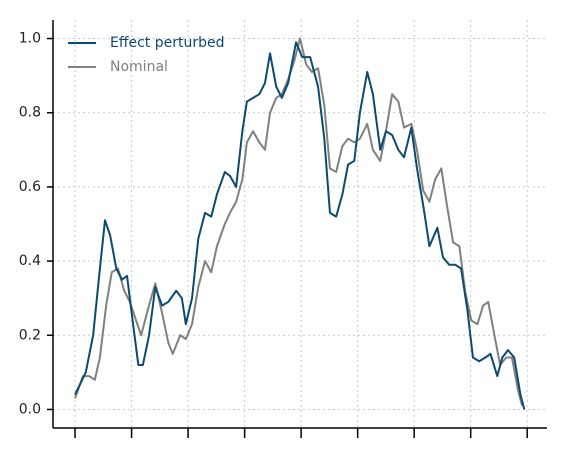  I want to click on legend-label: Effect perturbed, so click(167, 43).